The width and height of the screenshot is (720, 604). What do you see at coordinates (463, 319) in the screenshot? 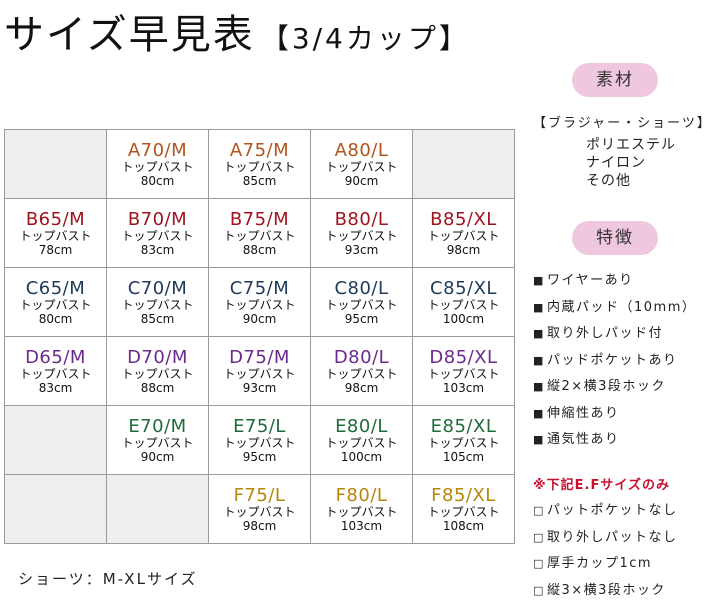
I see `top-bust-value: 100cm` at bounding box center [463, 319].